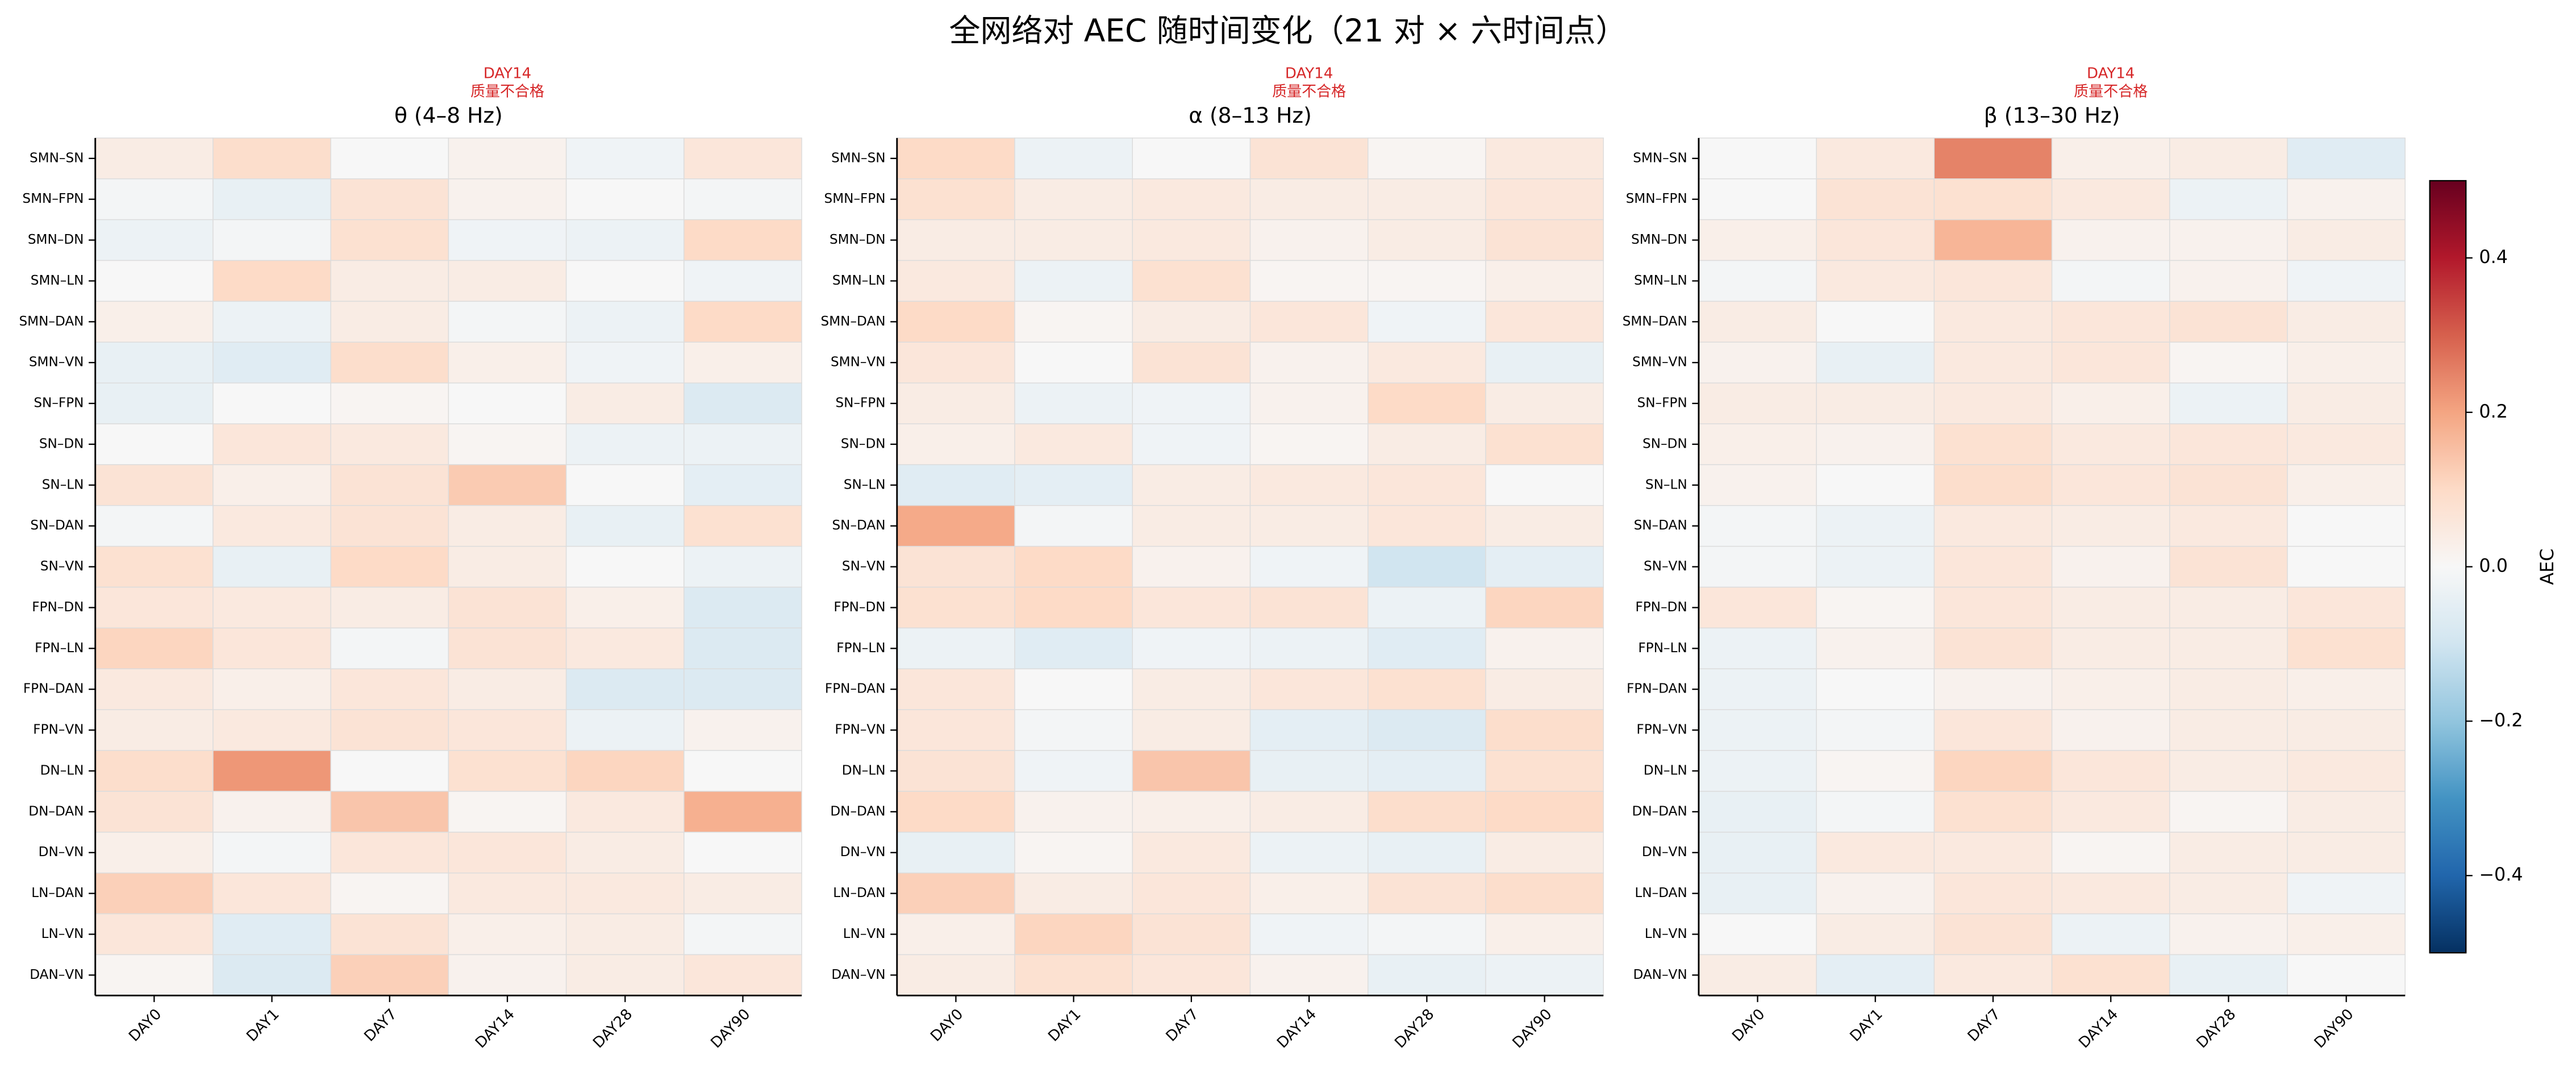 Image resolution: width=2576 pixels, height=1076 pixels. Describe the element at coordinates (859, 280) in the screenshot. I see `y-tick-label: SMN–LN` at that location.